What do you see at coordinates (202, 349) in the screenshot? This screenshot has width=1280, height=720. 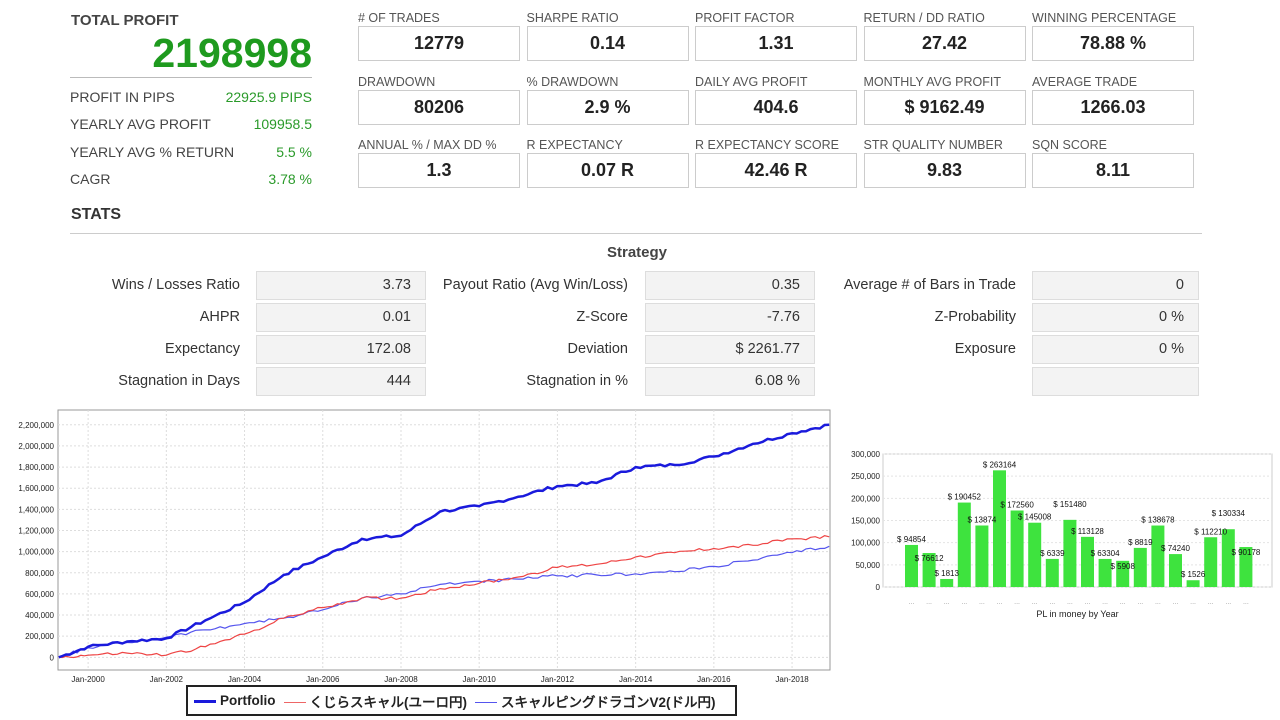 I see `stat-label: Expectancy` at bounding box center [202, 349].